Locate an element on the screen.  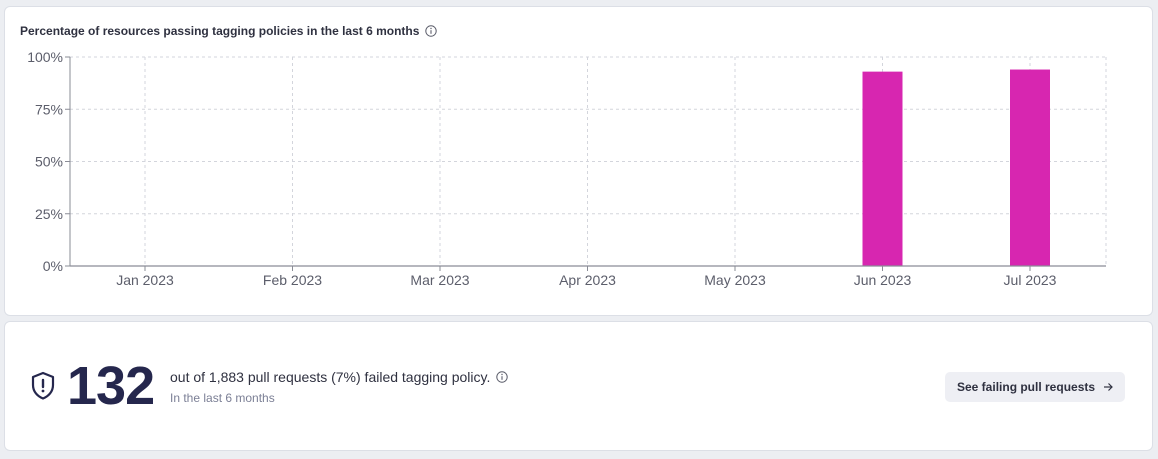
x-tick-label: Apr 2023 is located at coordinates (587, 280).